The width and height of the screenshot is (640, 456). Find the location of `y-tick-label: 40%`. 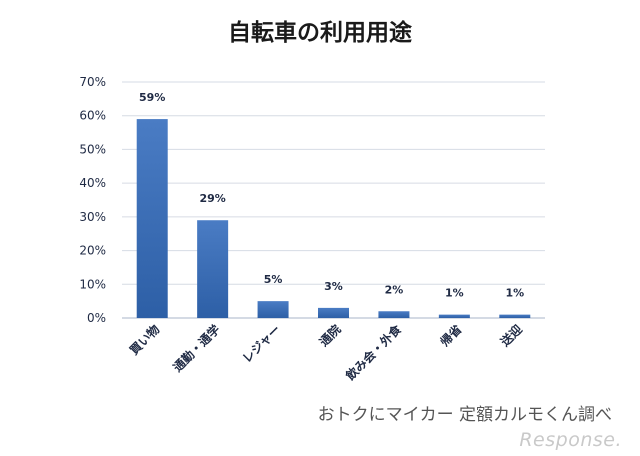

y-tick-label: 40% is located at coordinates (92, 183).